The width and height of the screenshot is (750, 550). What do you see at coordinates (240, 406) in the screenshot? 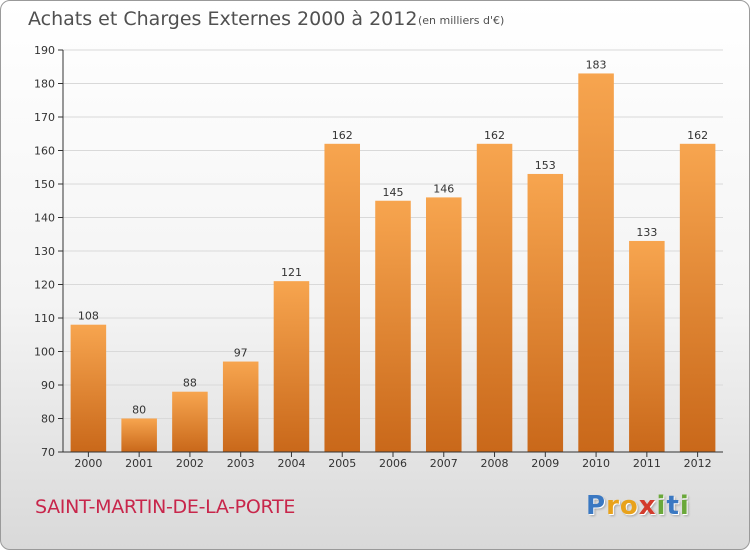
I see `bar-2003` at bounding box center [240, 406].